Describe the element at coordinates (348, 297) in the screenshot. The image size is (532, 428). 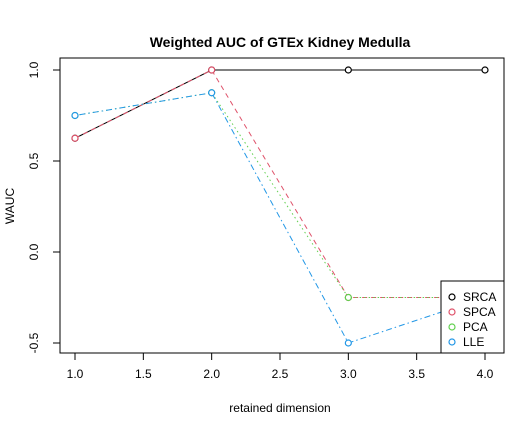
I see `data-point-pca` at that location.